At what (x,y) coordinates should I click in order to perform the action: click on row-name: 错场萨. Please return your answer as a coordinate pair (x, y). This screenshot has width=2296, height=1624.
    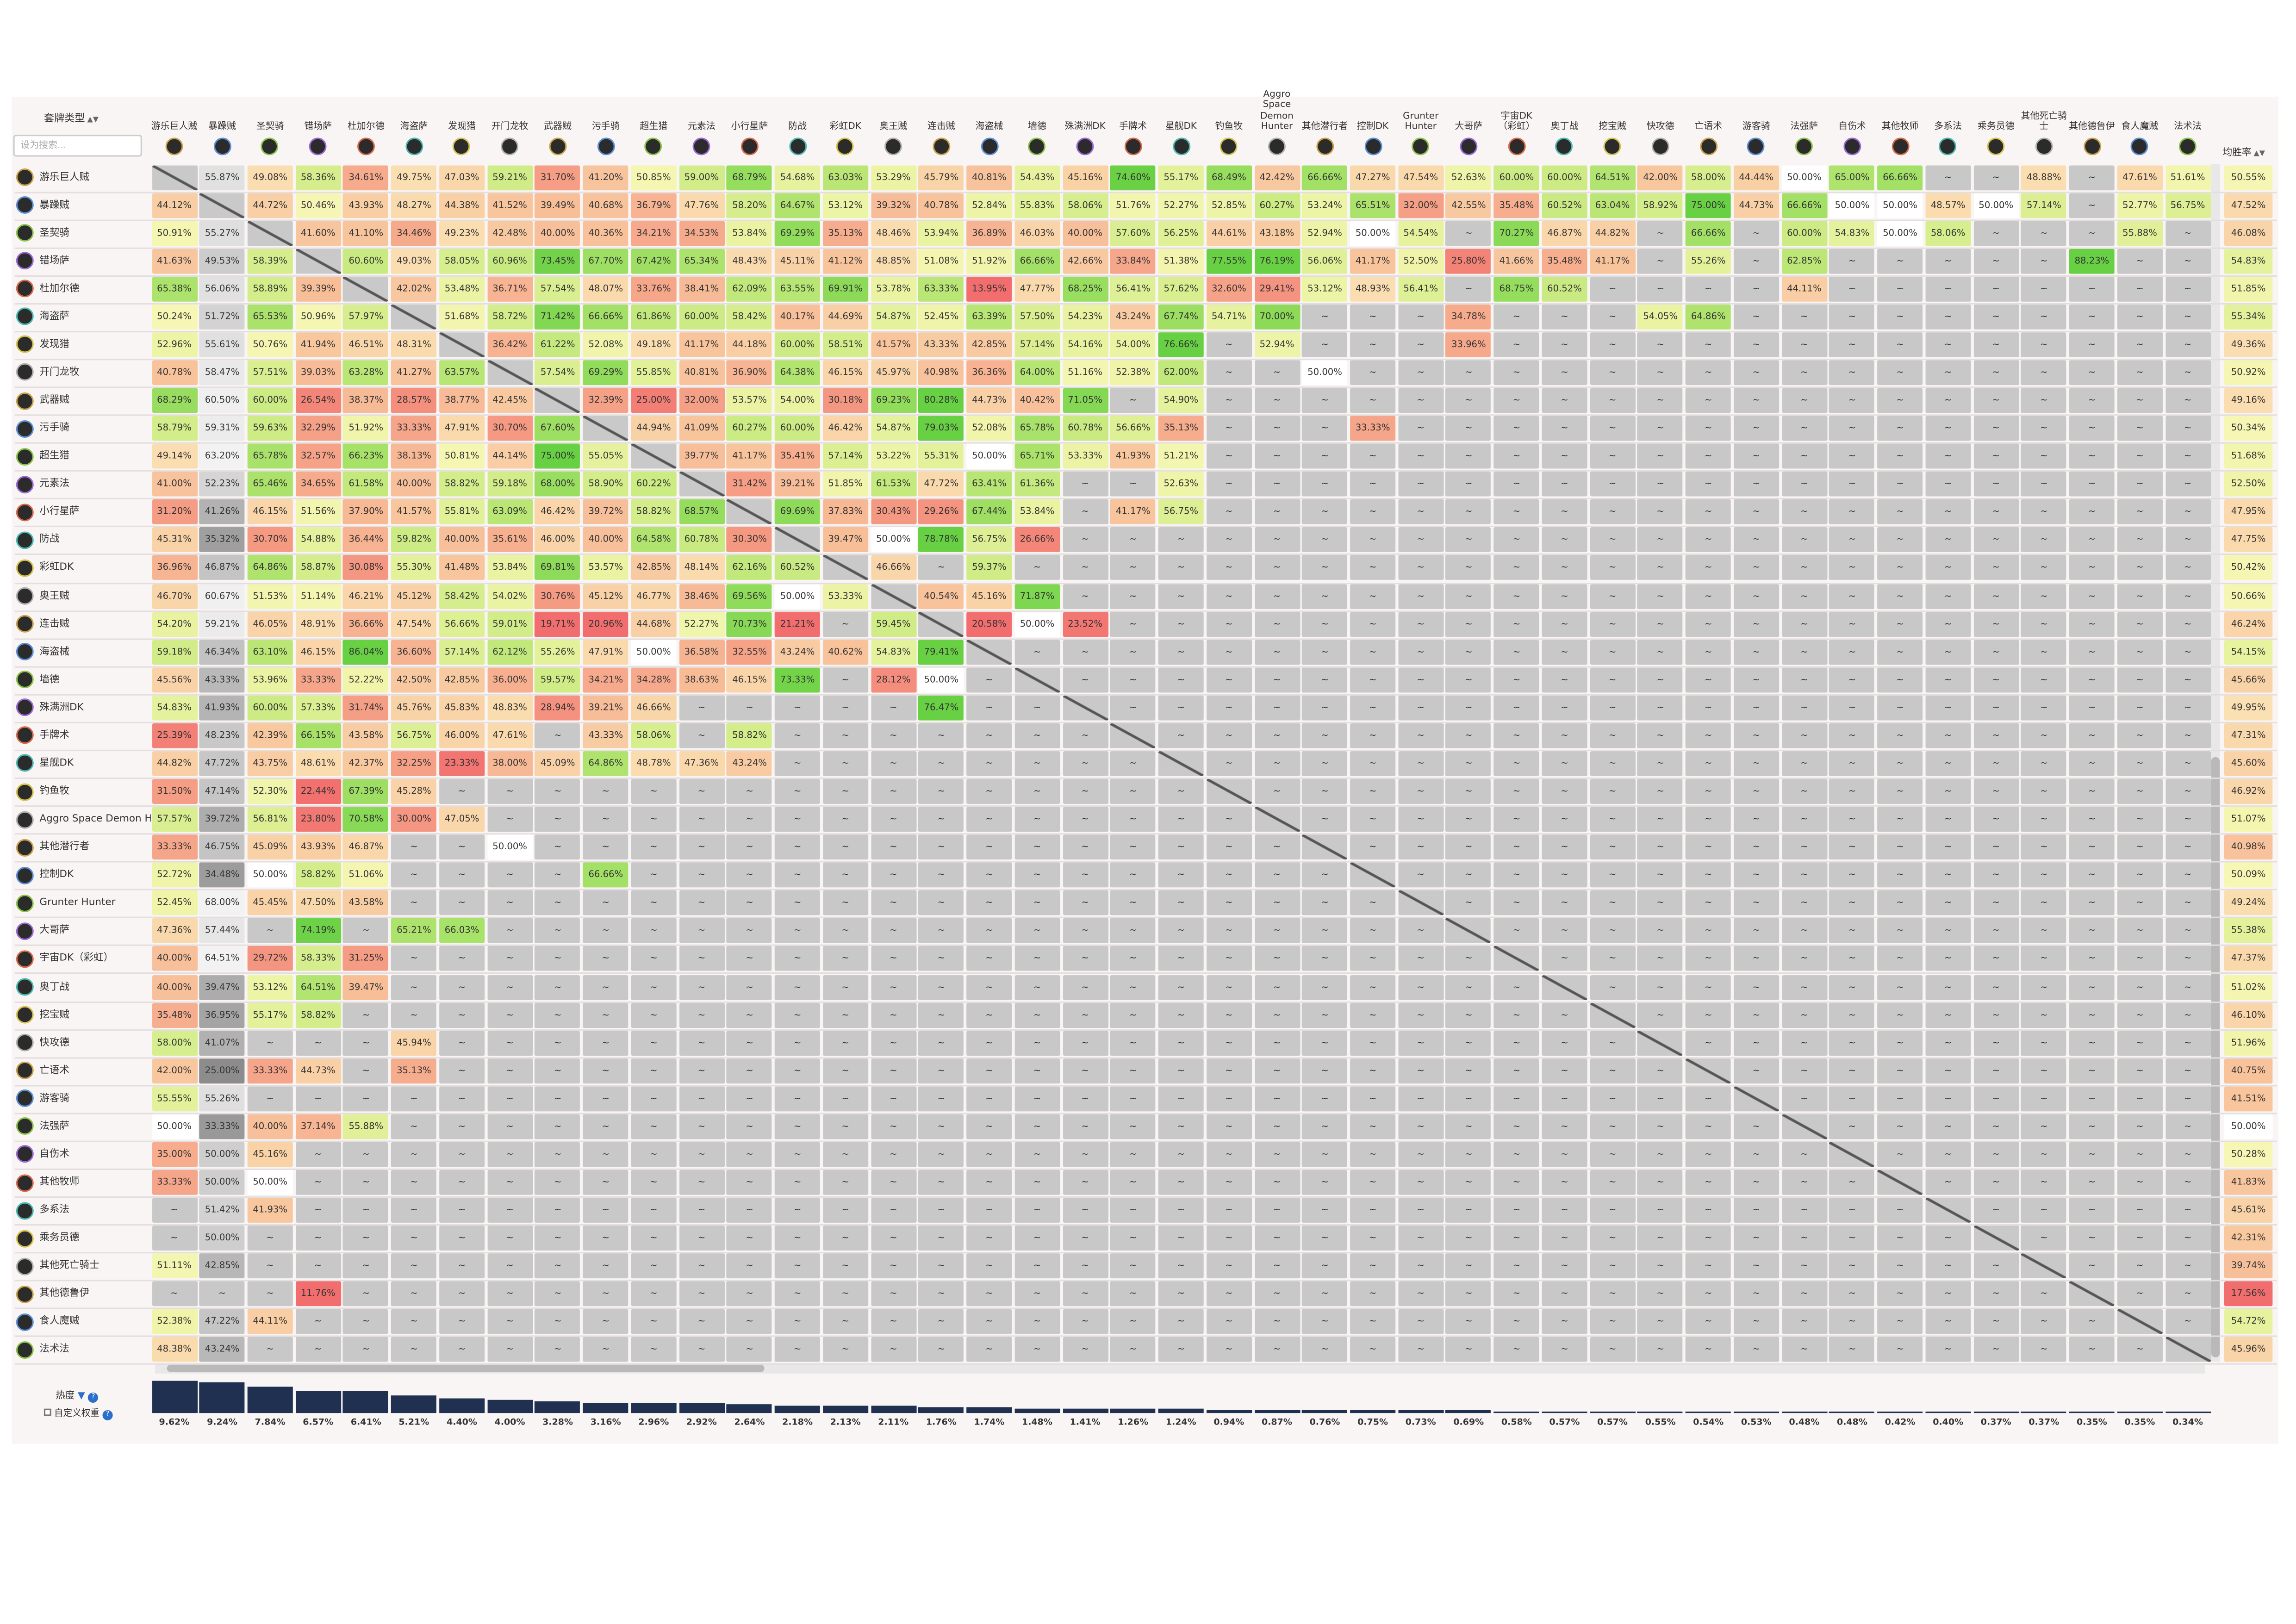
    Looking at the image, I should click on (54, 260).